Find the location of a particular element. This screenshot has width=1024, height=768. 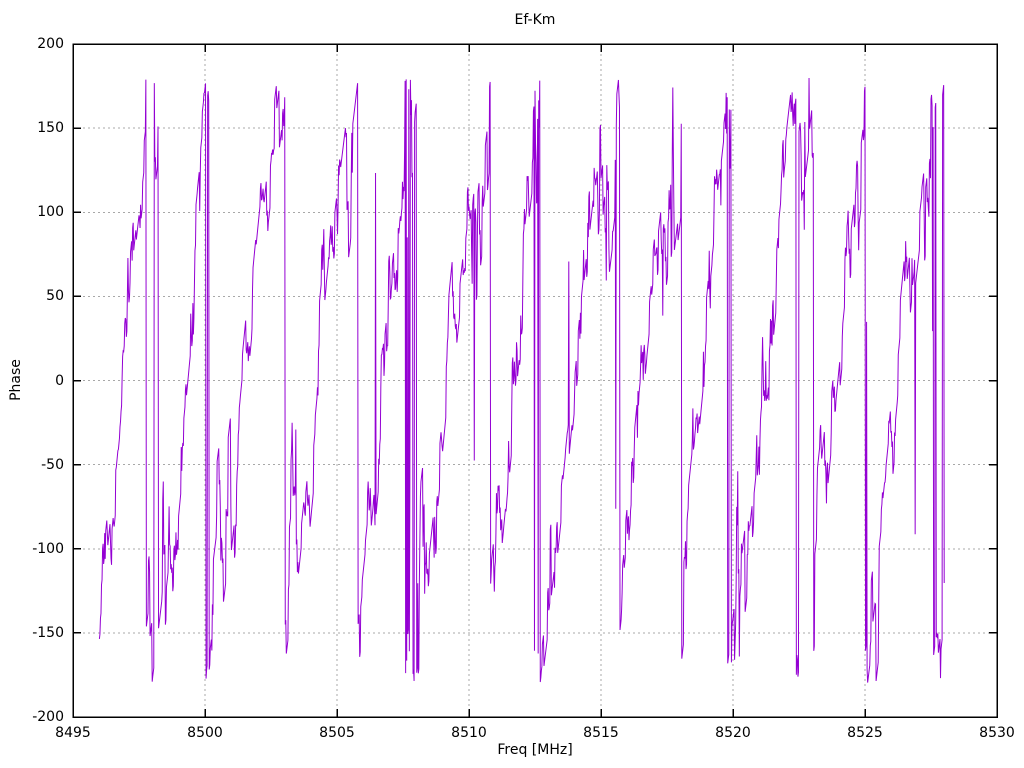

x-tick-label: 8530 is located at coordinates (997, 733).